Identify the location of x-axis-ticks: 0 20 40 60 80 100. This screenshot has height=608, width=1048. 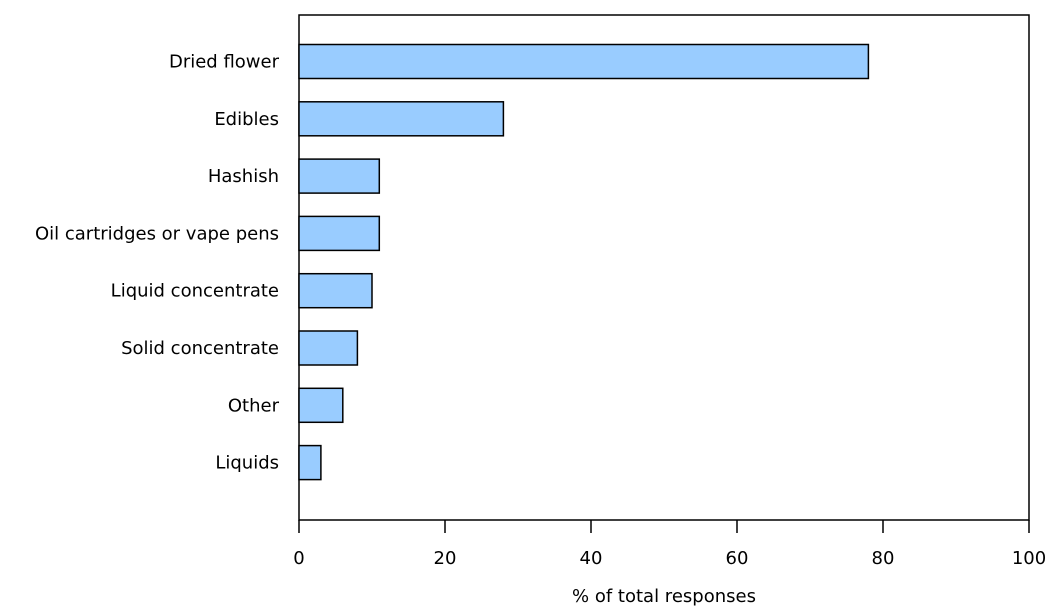
(669, 544).